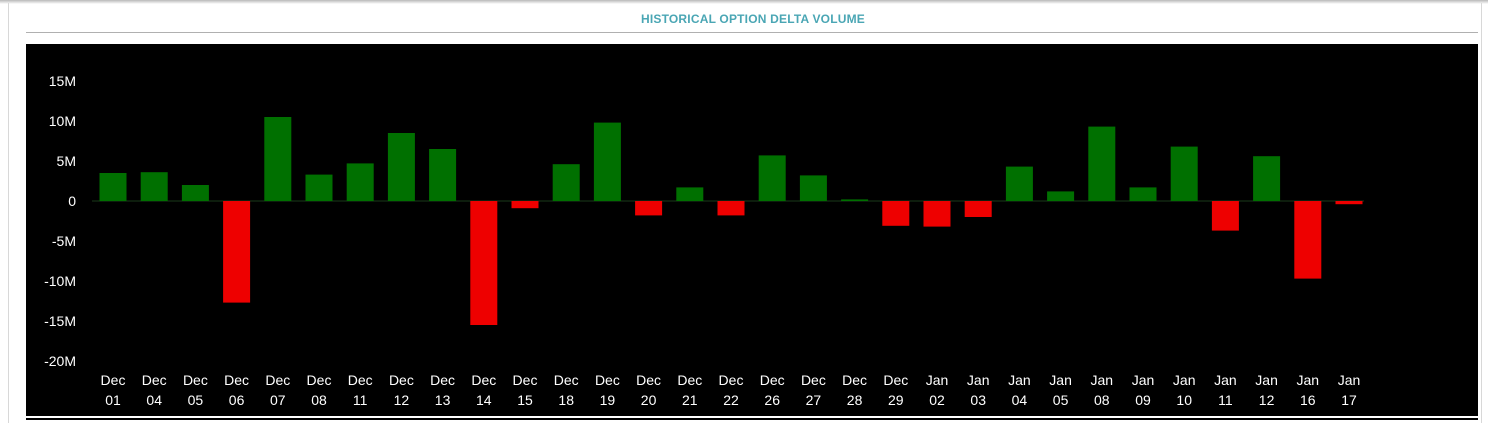 The width and height of the screenshot is (1488, 423). I want to click on chart-bottom-border, so click(752, 419).